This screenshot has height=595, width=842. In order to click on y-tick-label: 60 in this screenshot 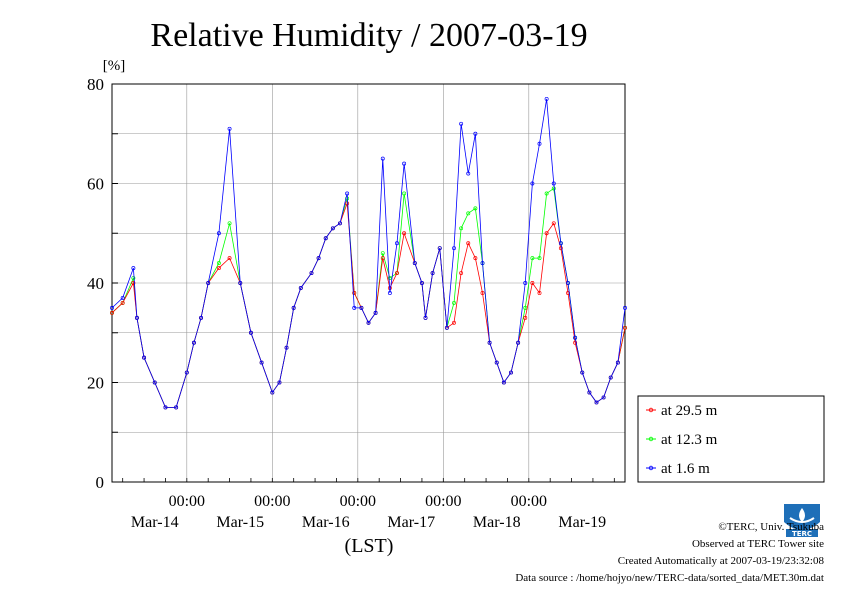, I will do `click(95, 184)`.